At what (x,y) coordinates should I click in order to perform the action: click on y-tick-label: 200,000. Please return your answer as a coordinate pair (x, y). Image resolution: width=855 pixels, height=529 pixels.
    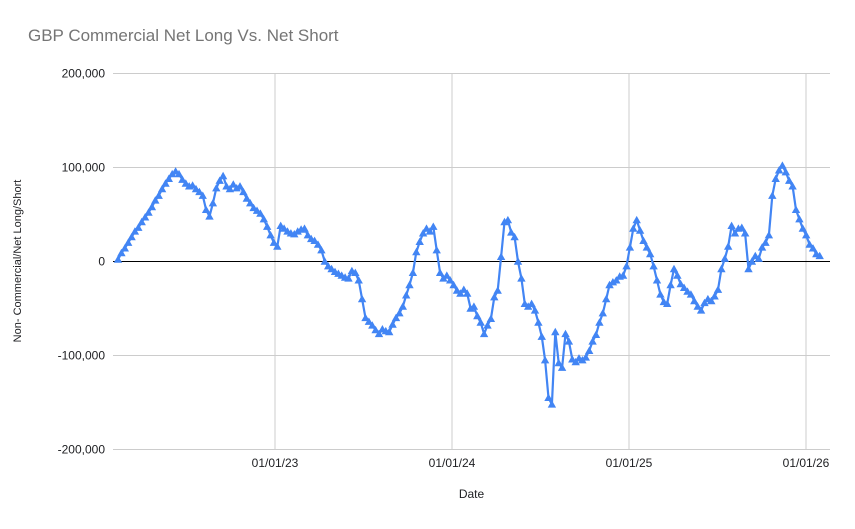
    Looking at the image, I should click on (84, 74).